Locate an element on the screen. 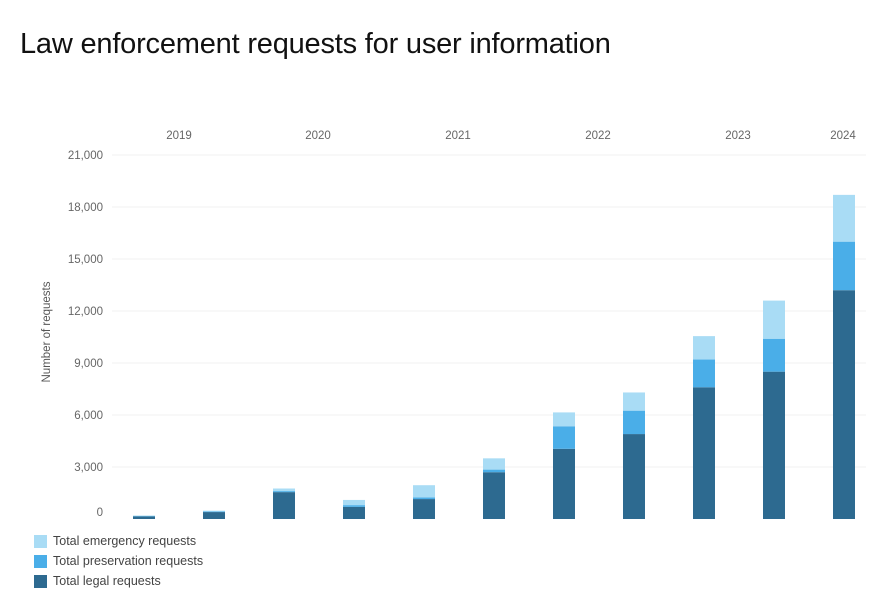 The width and height of the screenshot is (882, 598). y-tick-label: 21,000 is located at coordinates (85, 156).